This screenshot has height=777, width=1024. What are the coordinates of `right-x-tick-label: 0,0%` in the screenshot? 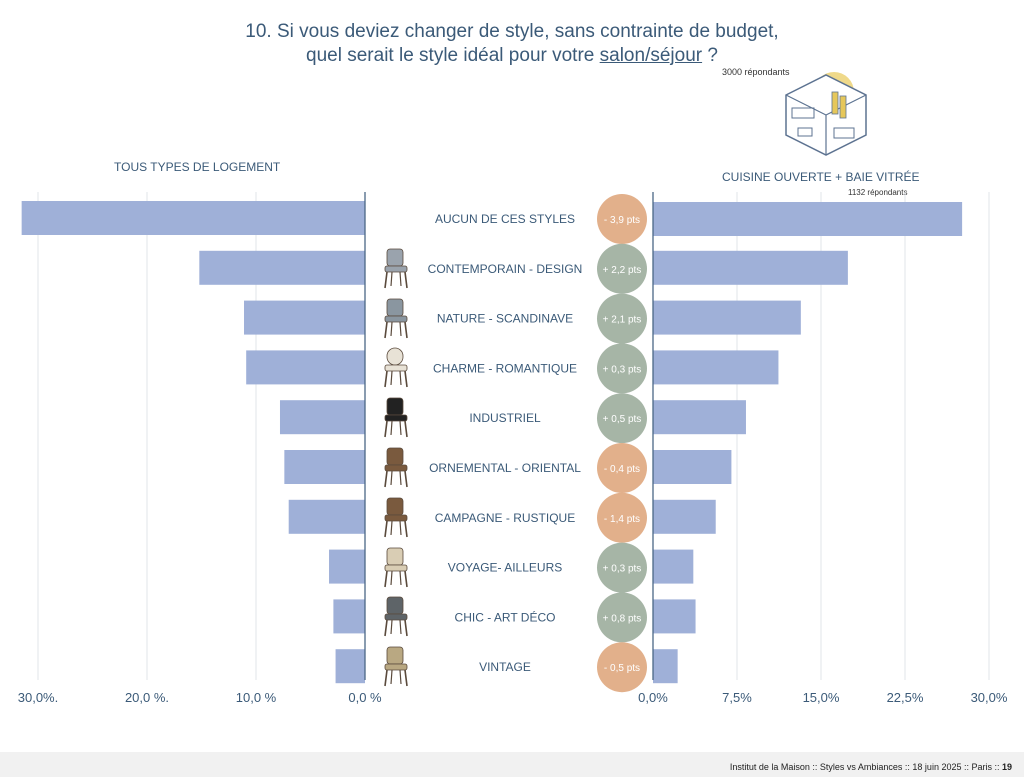 It's located at (653, 697).